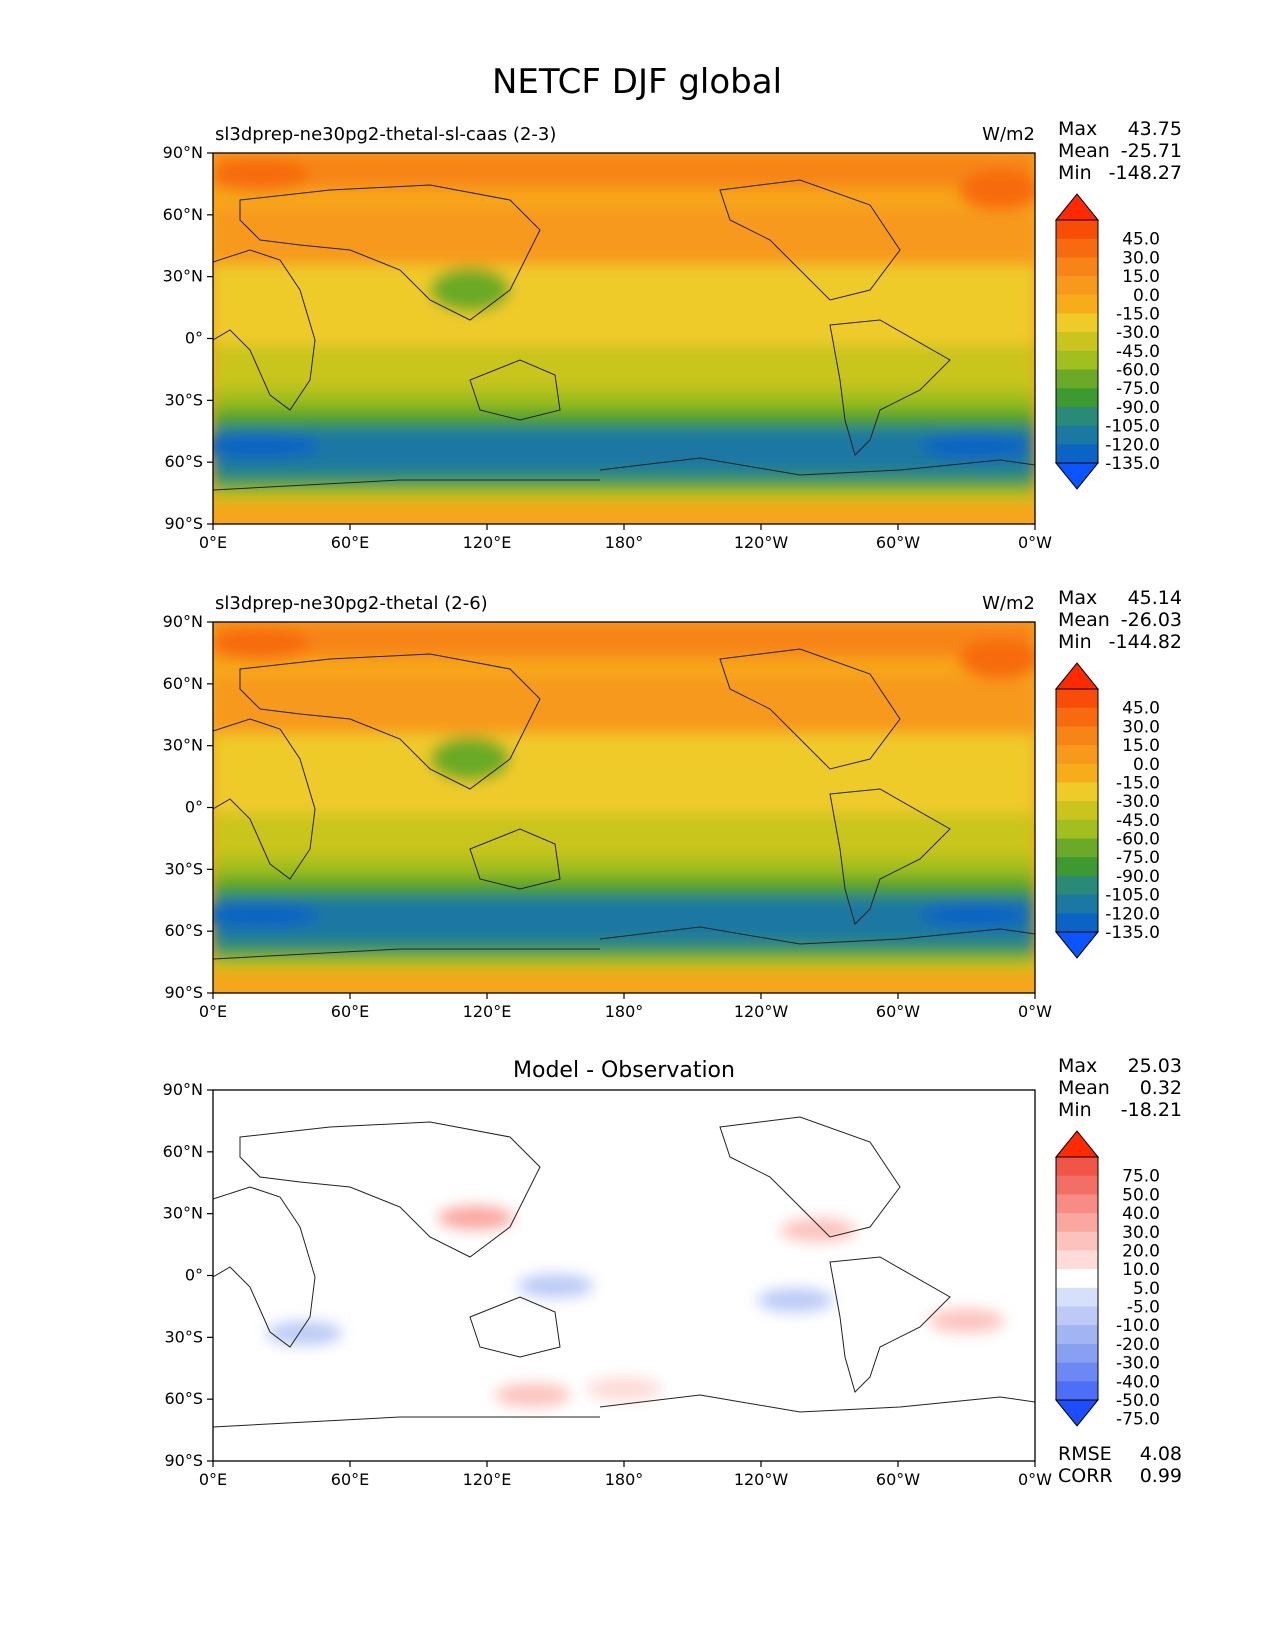 Image resolution: width=1275 pixels, height=1650 pixels. Describe the element at coordinates (1120, 620) in the screenshot. I see `panel-2-stats: Max 45.14 Mean -26.03 Min -144.82` at that location.